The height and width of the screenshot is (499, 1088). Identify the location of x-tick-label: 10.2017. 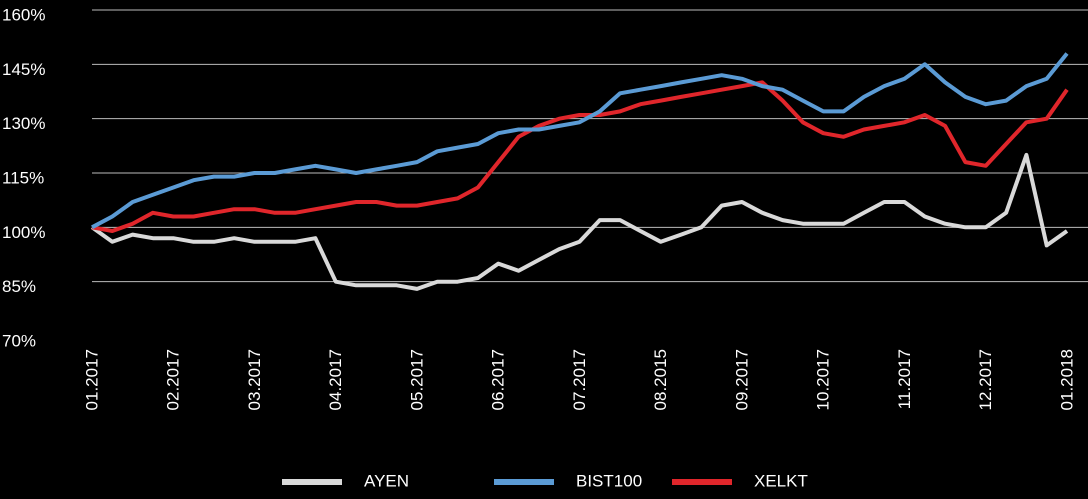
(823, 379).